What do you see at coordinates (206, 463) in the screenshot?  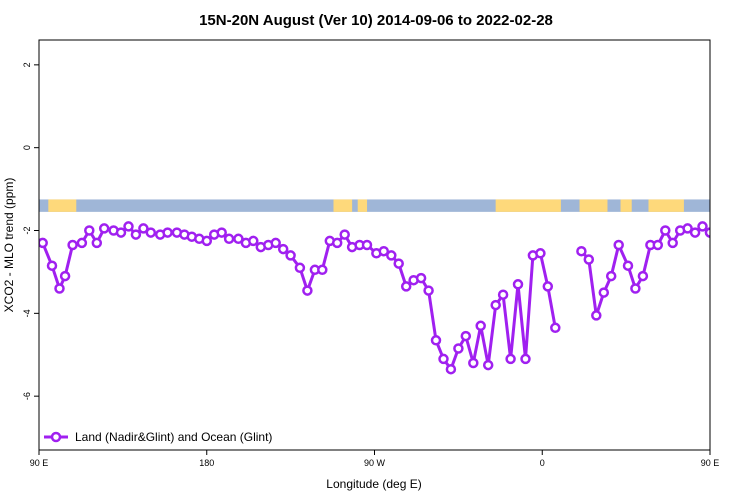 I see `x-tick-label: 180` at bounding box center [206, 463].